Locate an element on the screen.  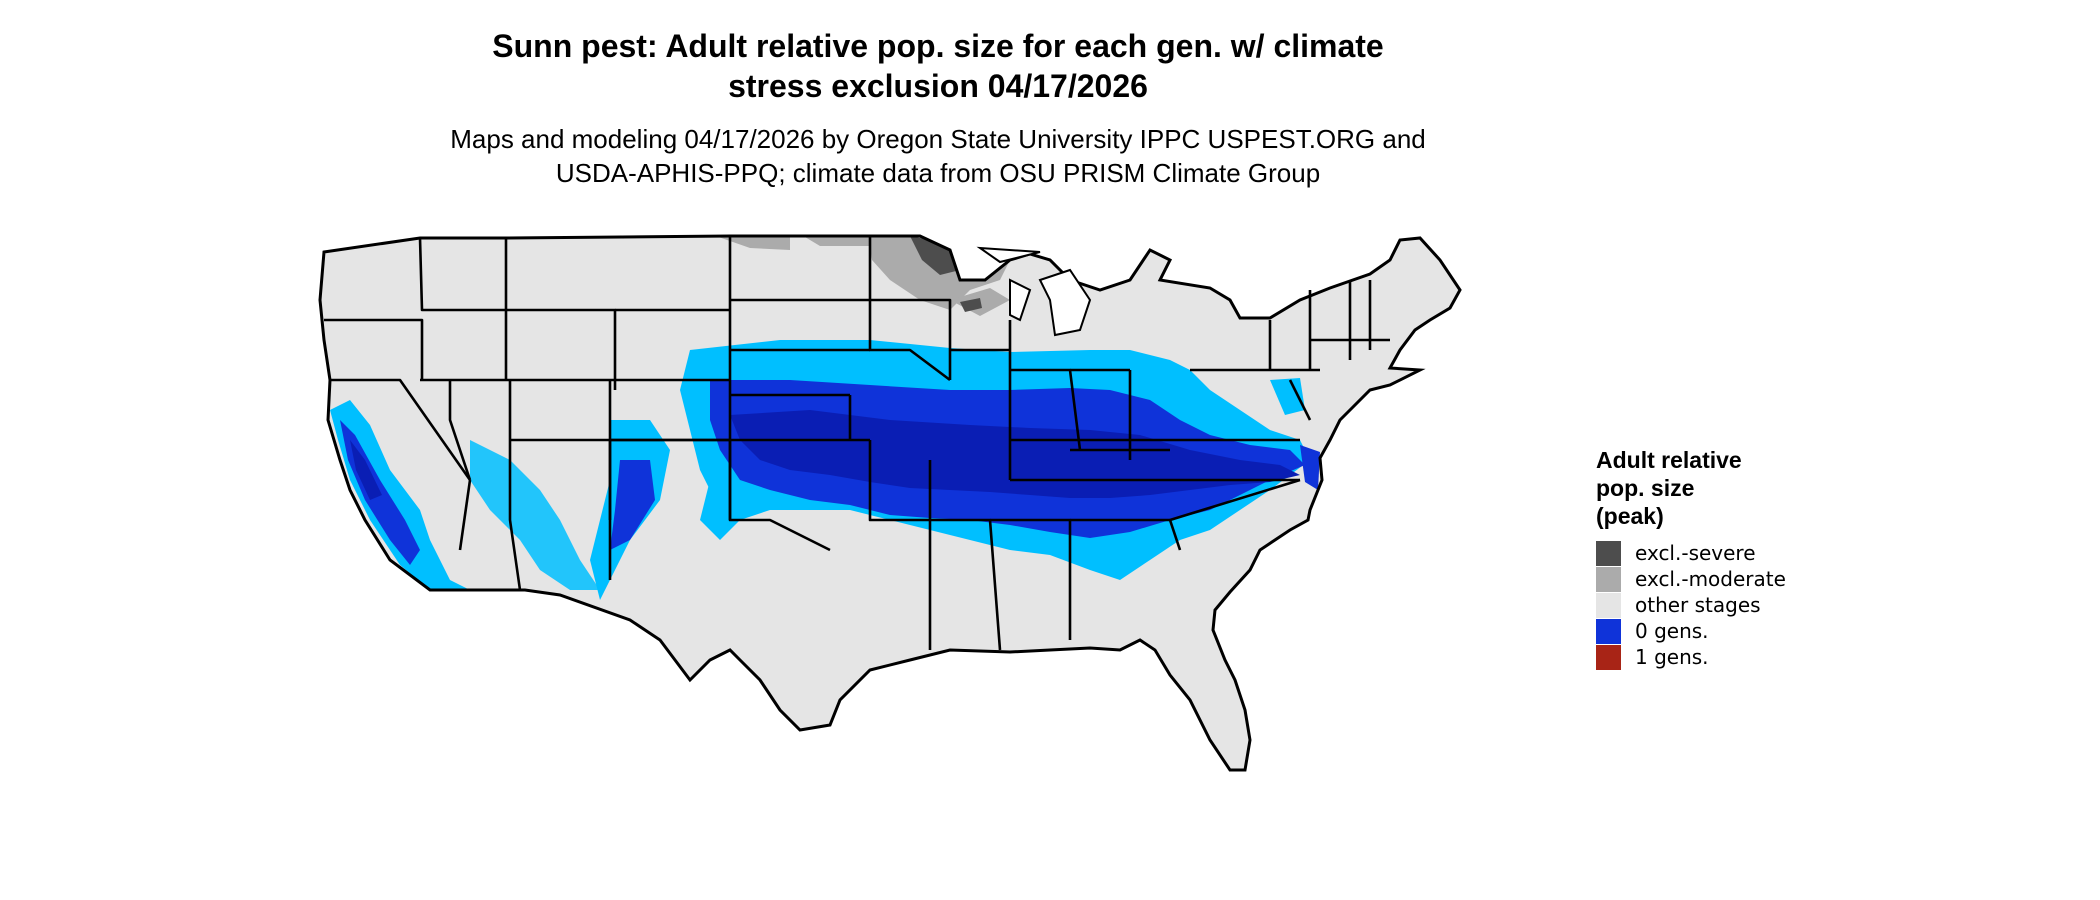
southwest-light-blue is located at coordinates (535, 515).